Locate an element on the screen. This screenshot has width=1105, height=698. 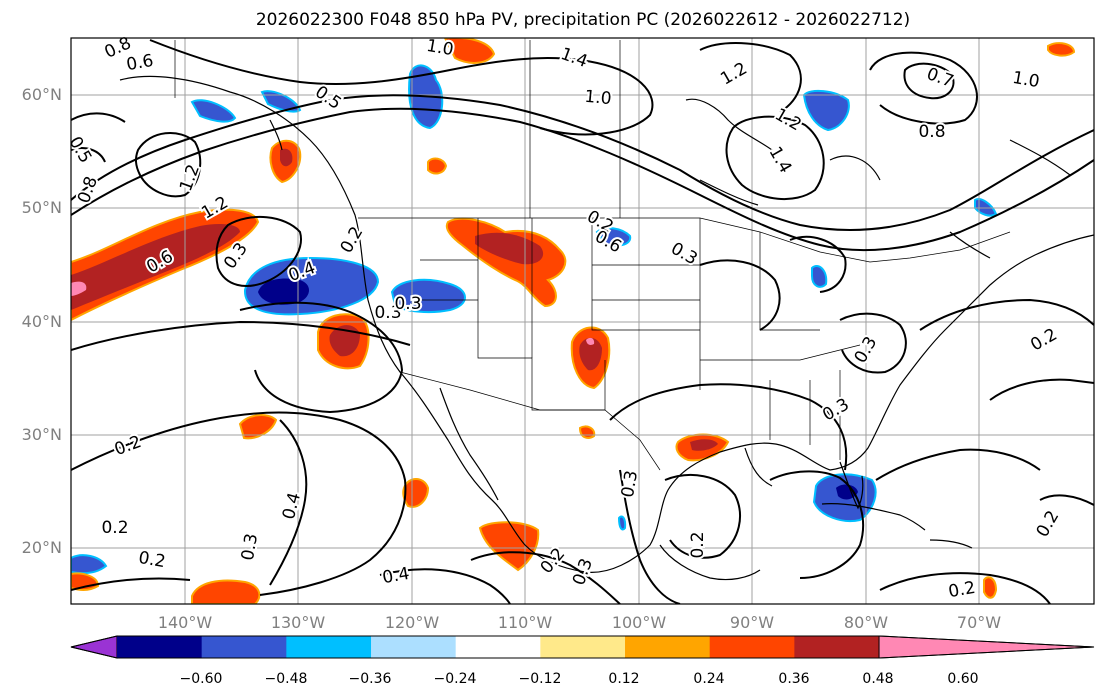
shade-mx-blue-small is located at coordinates (622, 523).